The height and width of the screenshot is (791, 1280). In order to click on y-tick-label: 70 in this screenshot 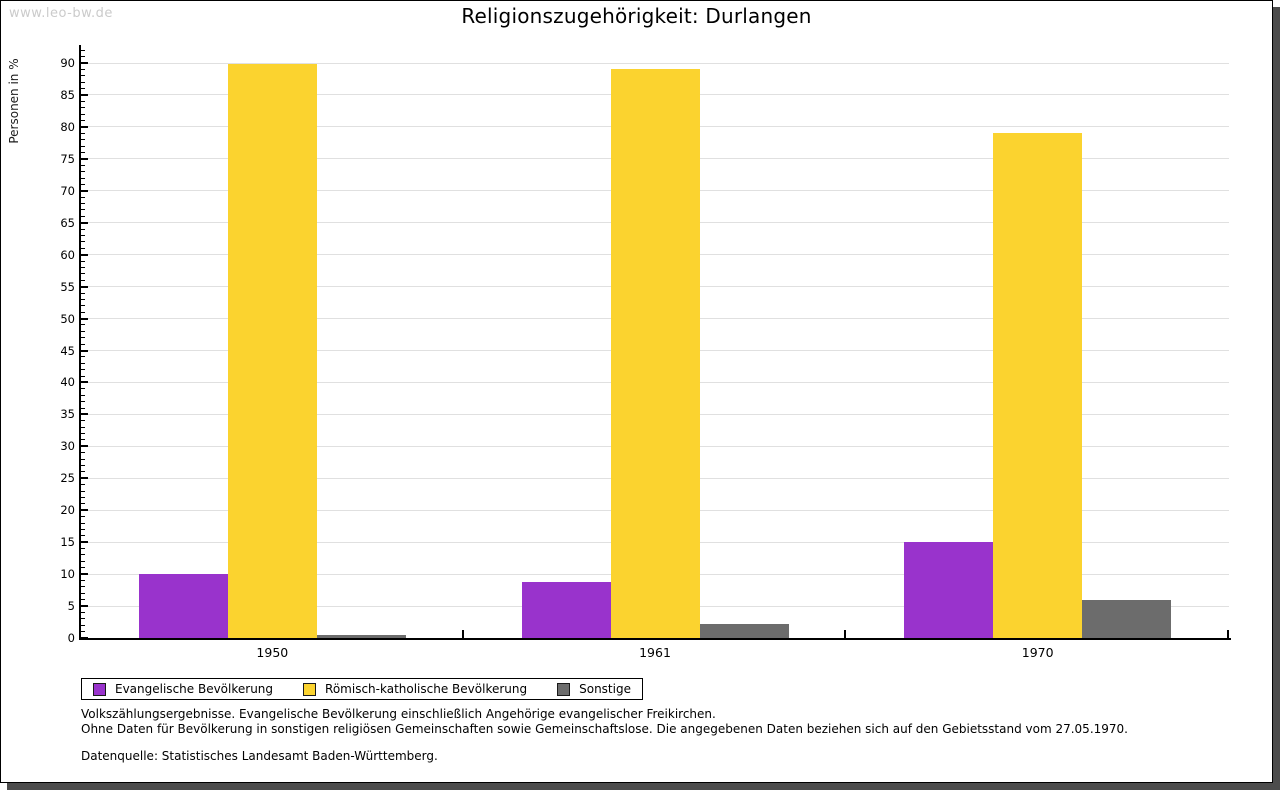, I will do `click(67, 190)`.